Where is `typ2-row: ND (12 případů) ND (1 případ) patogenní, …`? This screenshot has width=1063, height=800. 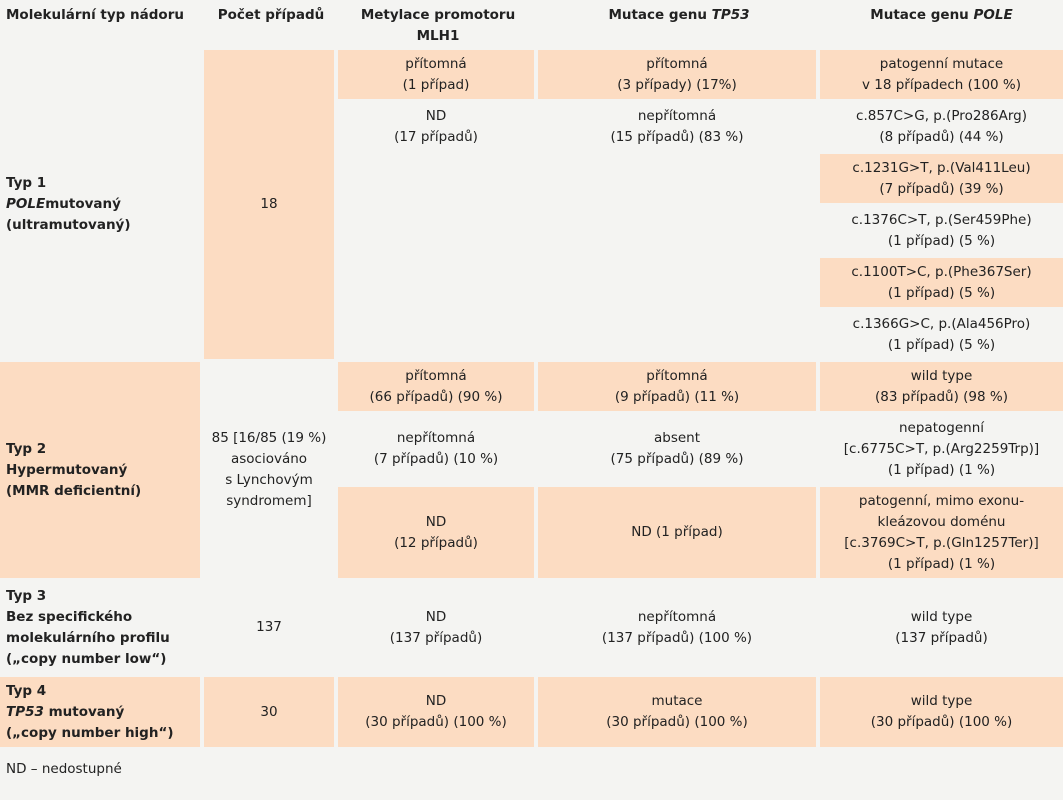
typ2-row: ND (12 případů) ND (1 případ) patogenní, … is located at coordinates (531, 532).